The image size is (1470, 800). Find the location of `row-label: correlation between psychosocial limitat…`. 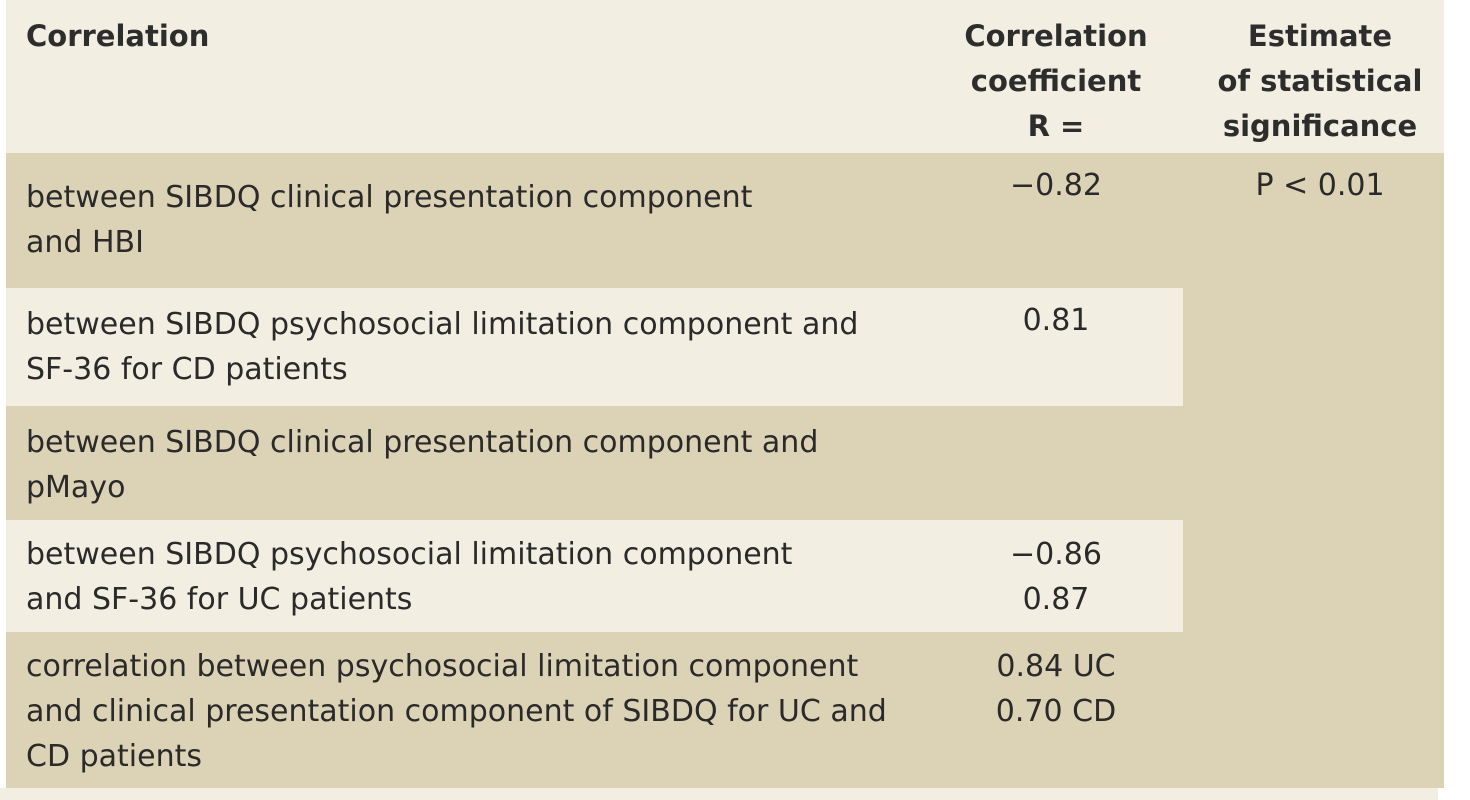

row-label: correlation between psychosocial limitat… is located at coordinates (456, 711).